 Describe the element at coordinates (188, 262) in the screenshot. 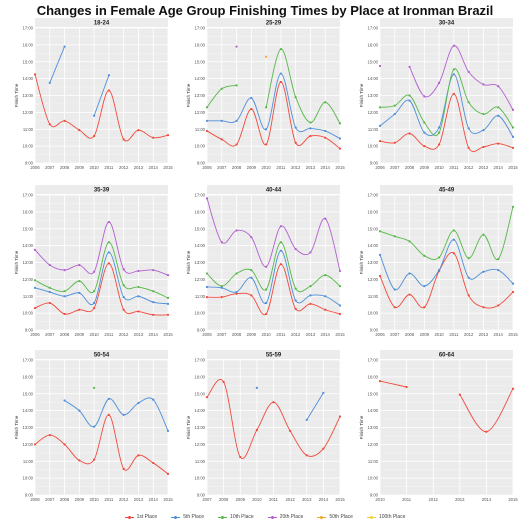

I see `y-axis-label: Finish Time` at that location.